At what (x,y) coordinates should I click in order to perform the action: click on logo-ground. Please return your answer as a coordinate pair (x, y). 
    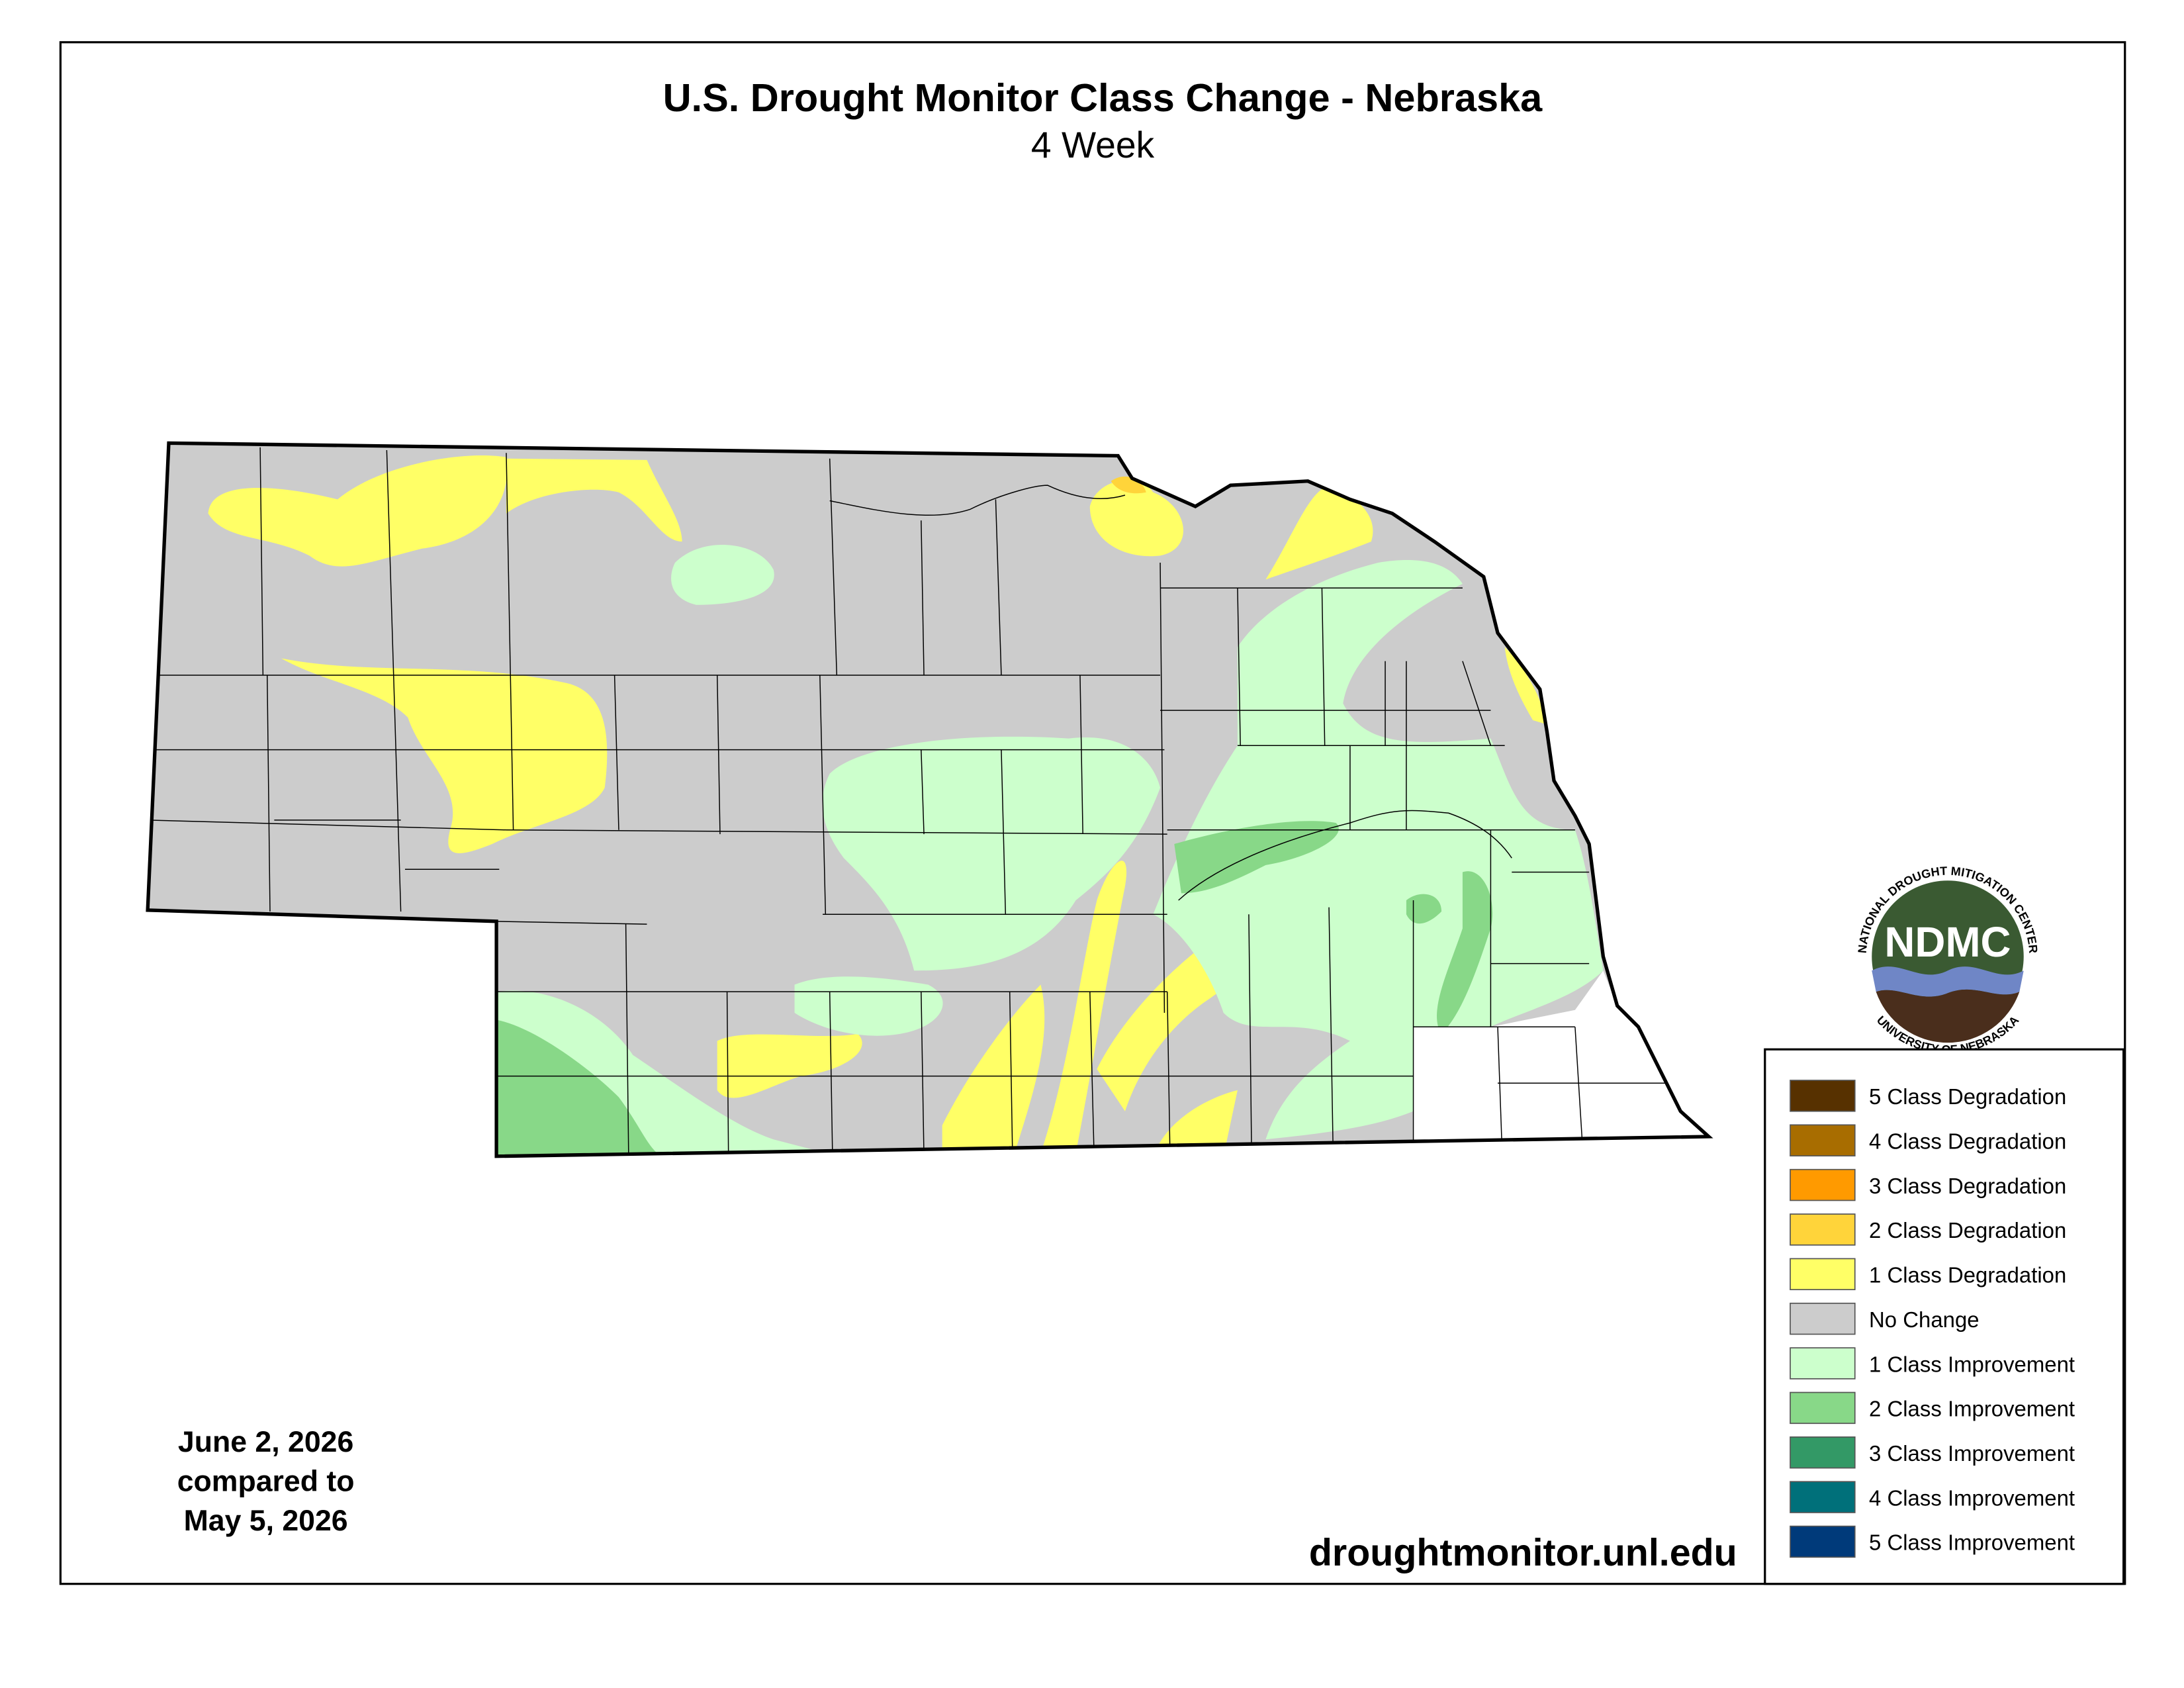
    Looking at the image, I should click on (1948, 1016).